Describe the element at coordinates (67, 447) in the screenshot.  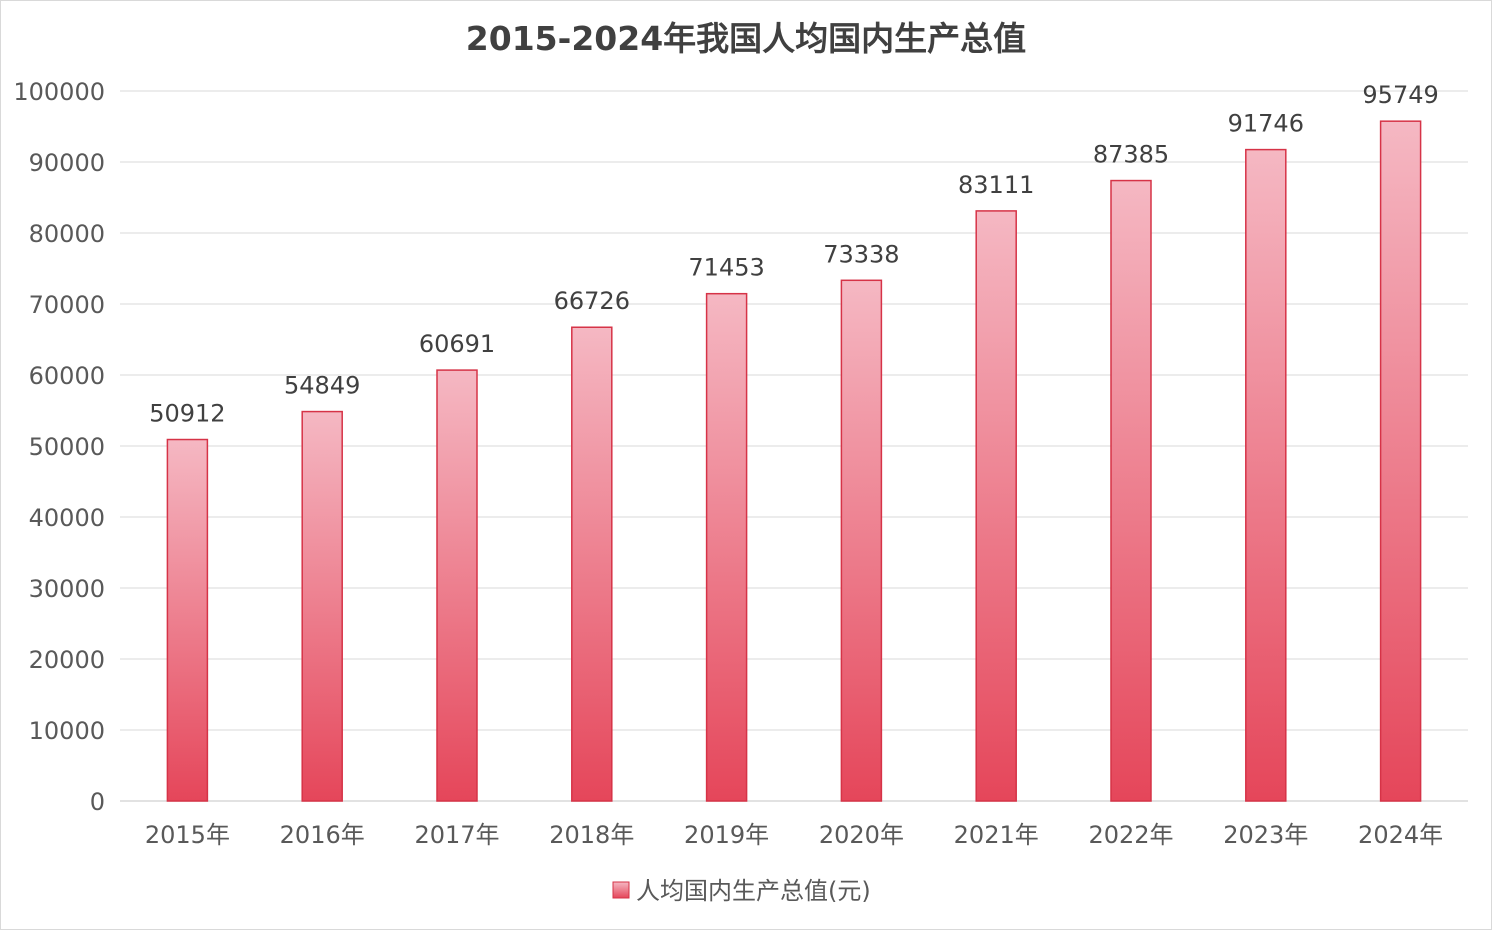
I see `y-tick-label: 50000` at that location.